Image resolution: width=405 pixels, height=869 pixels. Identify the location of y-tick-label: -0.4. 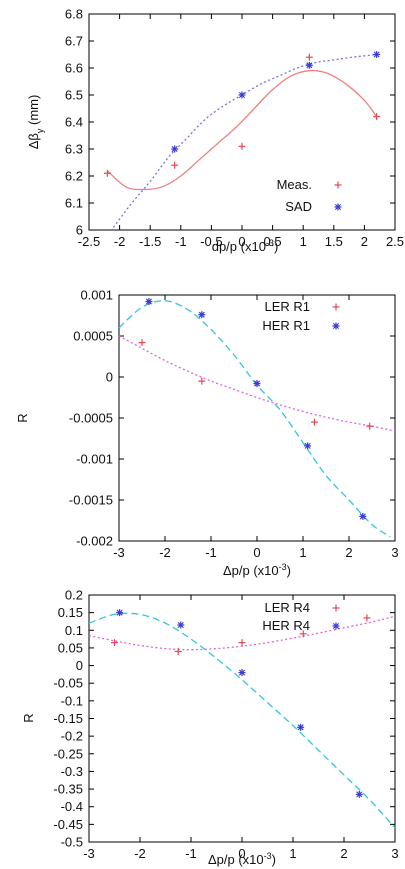
(72, 806).